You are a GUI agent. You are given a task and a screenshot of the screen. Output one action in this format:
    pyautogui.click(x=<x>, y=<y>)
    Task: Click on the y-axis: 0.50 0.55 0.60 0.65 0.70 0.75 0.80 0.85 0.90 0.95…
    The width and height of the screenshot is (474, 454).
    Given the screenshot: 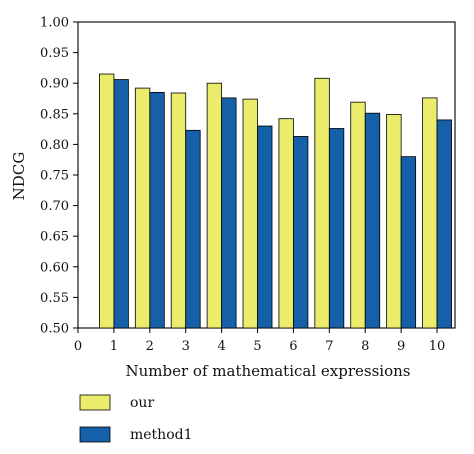 What is the action you would take?
    pyautogui.click(x=59, y=176)
    